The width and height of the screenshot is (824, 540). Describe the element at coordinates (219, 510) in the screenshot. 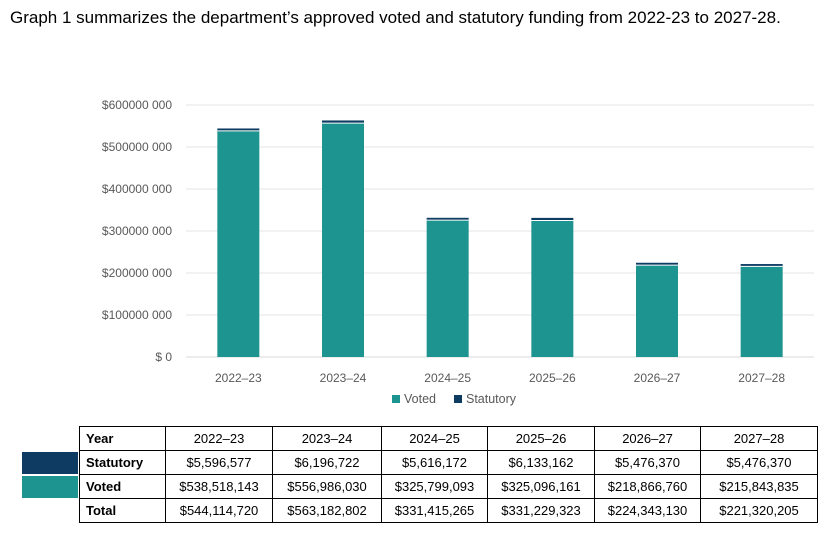

I see `table-cell: $544,114,720` at that location.